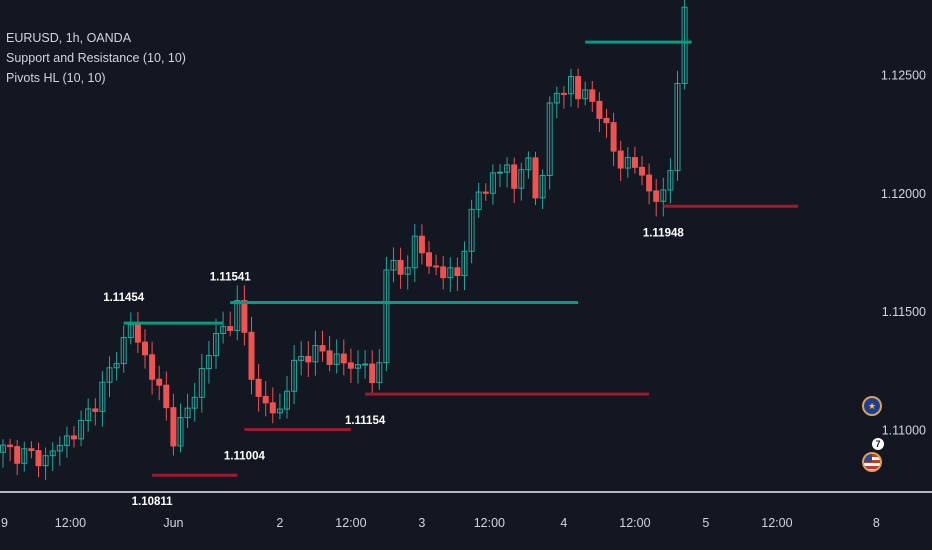 The height and width of the screenshot is (550, 932). I want to click on pivot-low-label: 1.11154, so click(365, 421).